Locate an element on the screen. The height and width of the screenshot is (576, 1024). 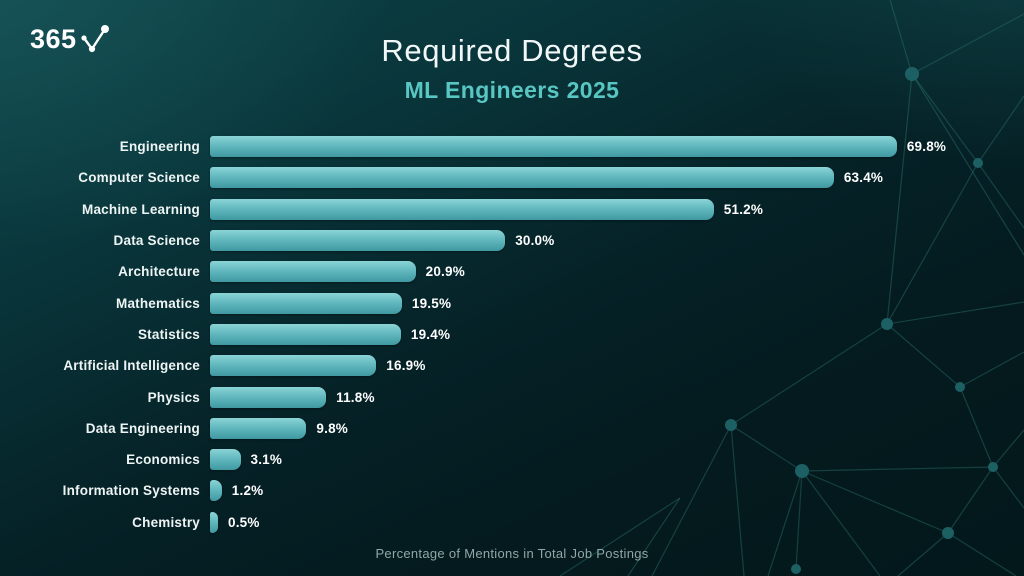
bar-row: Economics 3.1% is located at coordinates (512, 459).